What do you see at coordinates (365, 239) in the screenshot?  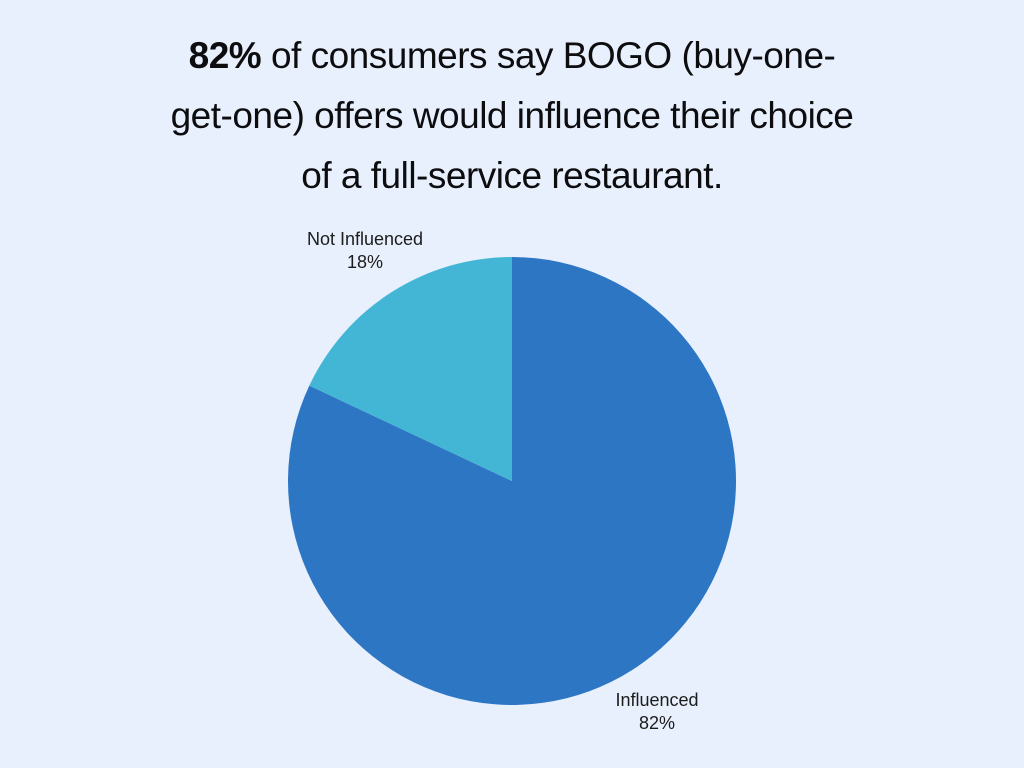 I see `pie-label-name: Not Influenced` at bounding box center [365, 239].